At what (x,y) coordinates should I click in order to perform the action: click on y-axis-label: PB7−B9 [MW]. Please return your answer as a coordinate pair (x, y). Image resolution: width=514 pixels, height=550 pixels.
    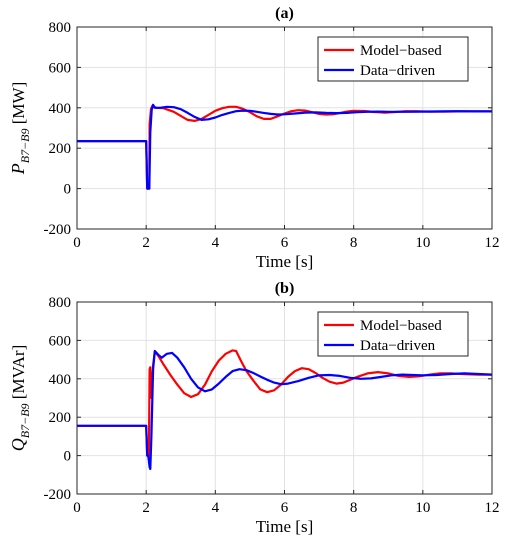
    Looking at the image, I should click on (20, 129).